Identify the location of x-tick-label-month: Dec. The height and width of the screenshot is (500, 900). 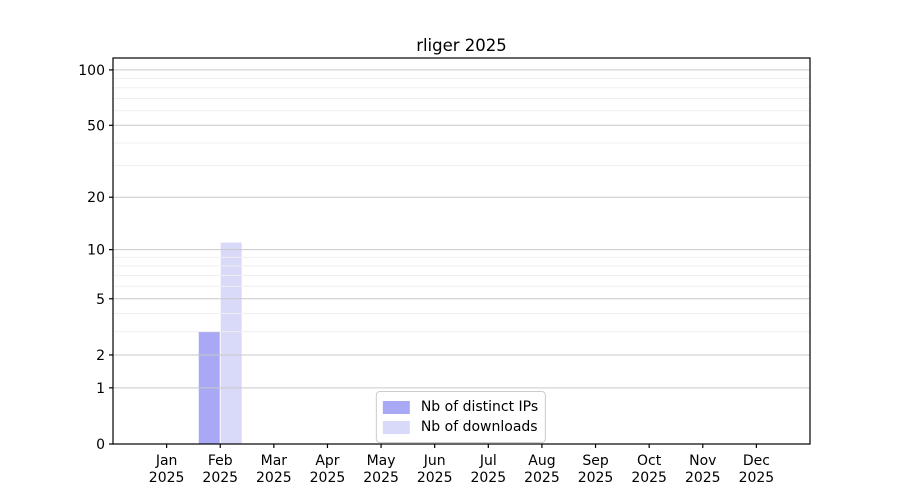
(756, 461).